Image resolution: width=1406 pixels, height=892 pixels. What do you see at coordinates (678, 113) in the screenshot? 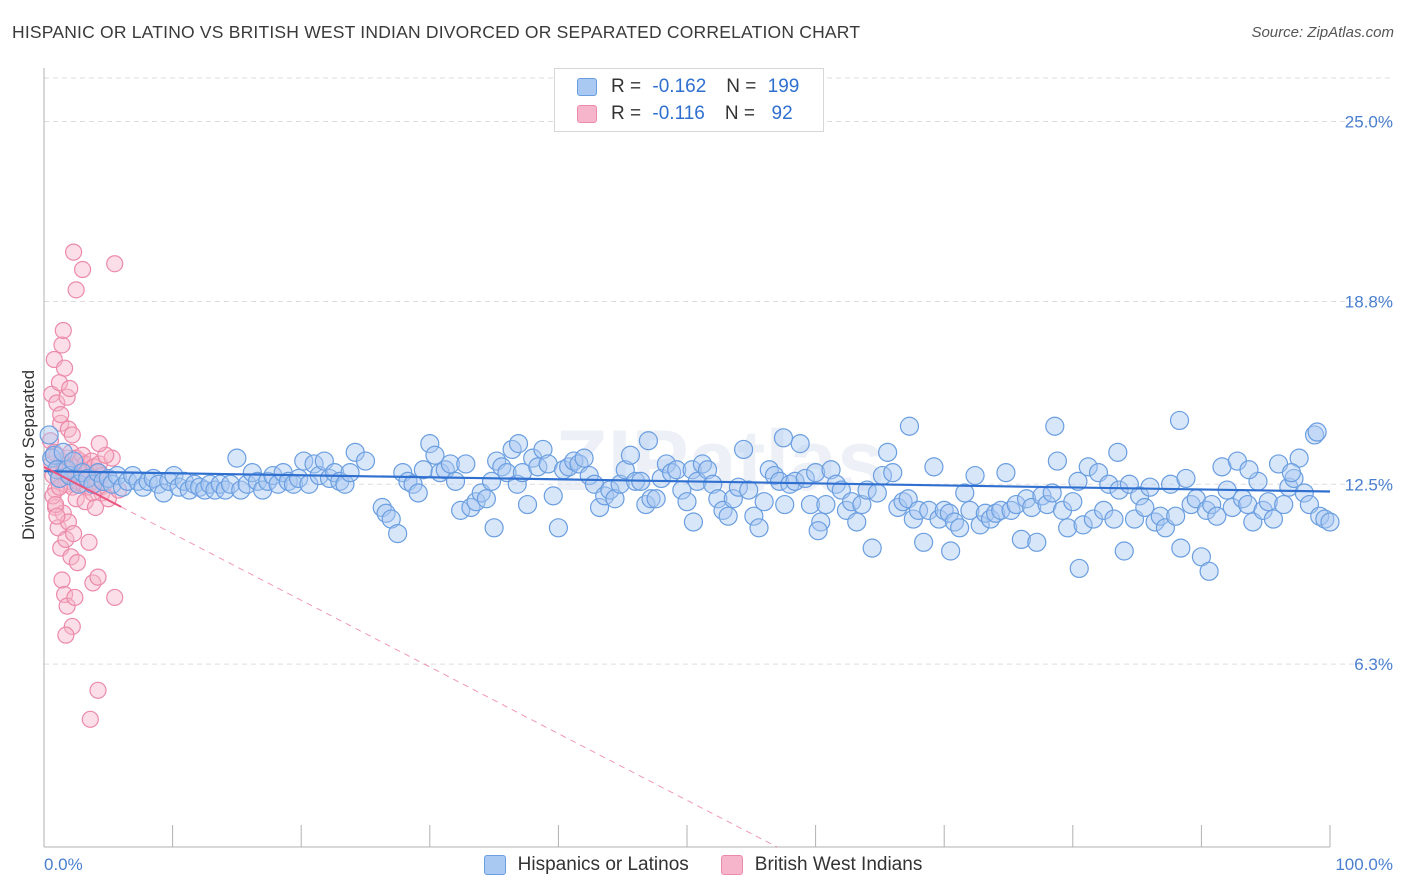
I see `legend-r-value: -0.116` at bounding box center [678, 113].